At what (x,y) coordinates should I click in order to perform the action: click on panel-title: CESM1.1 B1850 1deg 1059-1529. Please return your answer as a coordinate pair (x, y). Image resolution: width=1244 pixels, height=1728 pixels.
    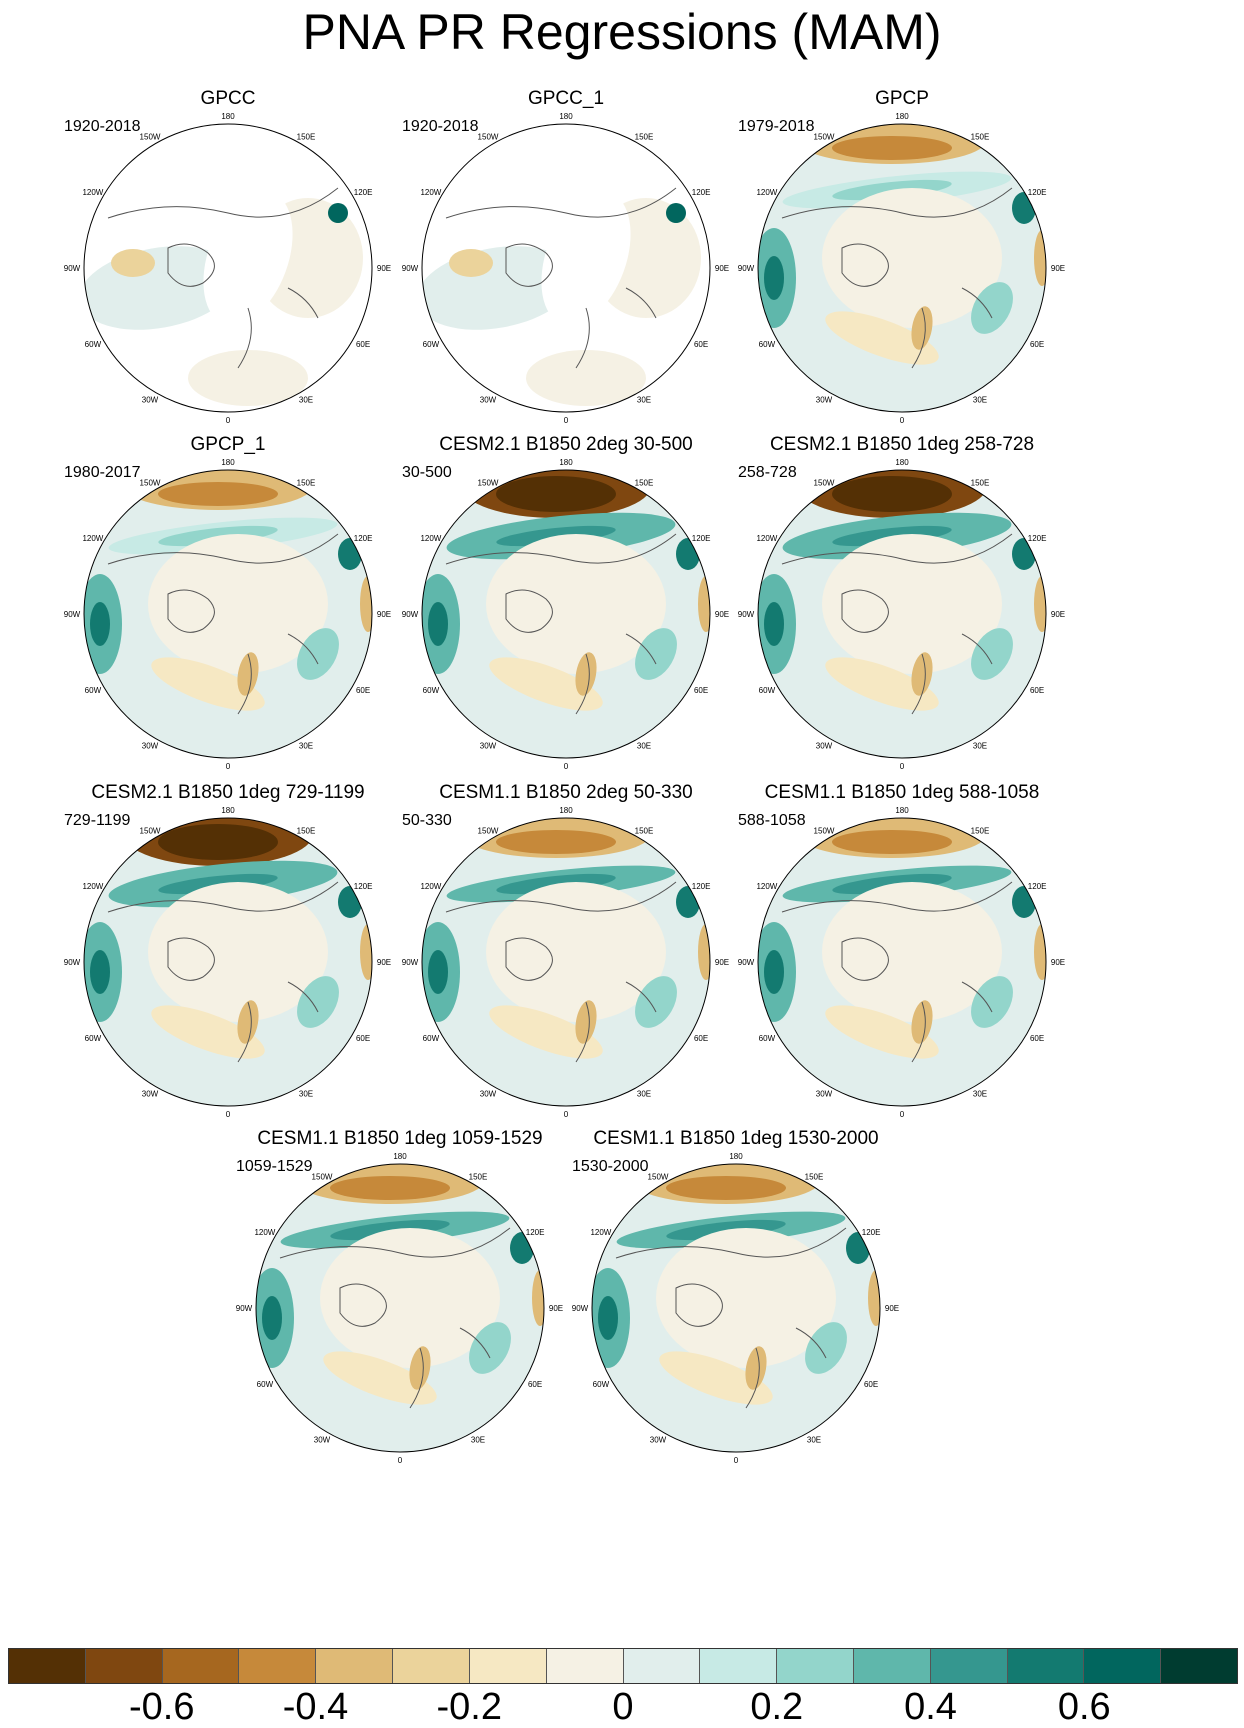
    Looking at the image, I should click on (400, 1138).